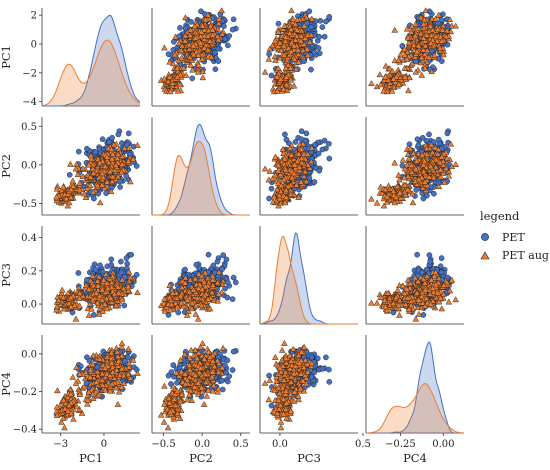  I want to click on y-tick-label: −2, so click(29, 73).